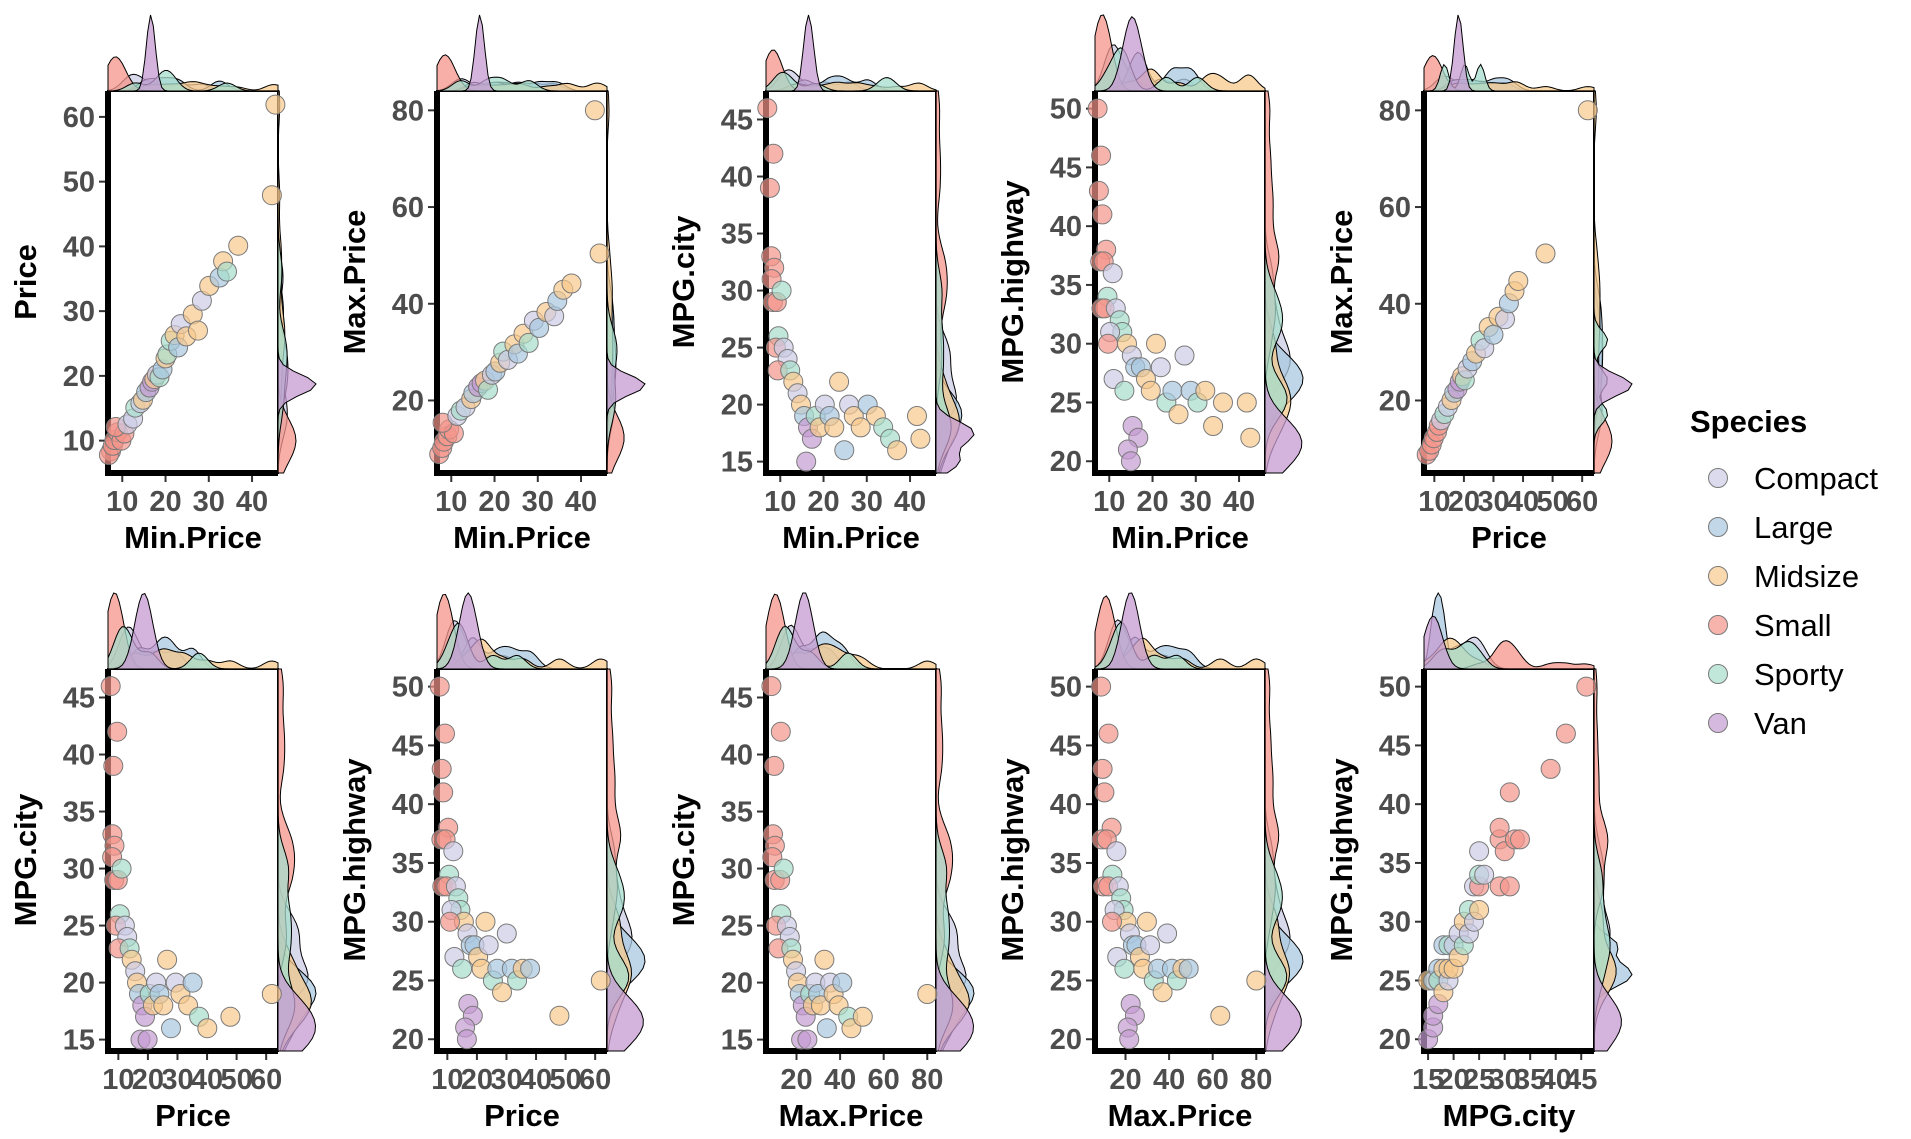 This screenshot has height=1139, width=1911. What do you see at coordinates (559, 1015) in the screenshot?
I see `panel-7-point-midsize` at bounding box center [559, 1015].